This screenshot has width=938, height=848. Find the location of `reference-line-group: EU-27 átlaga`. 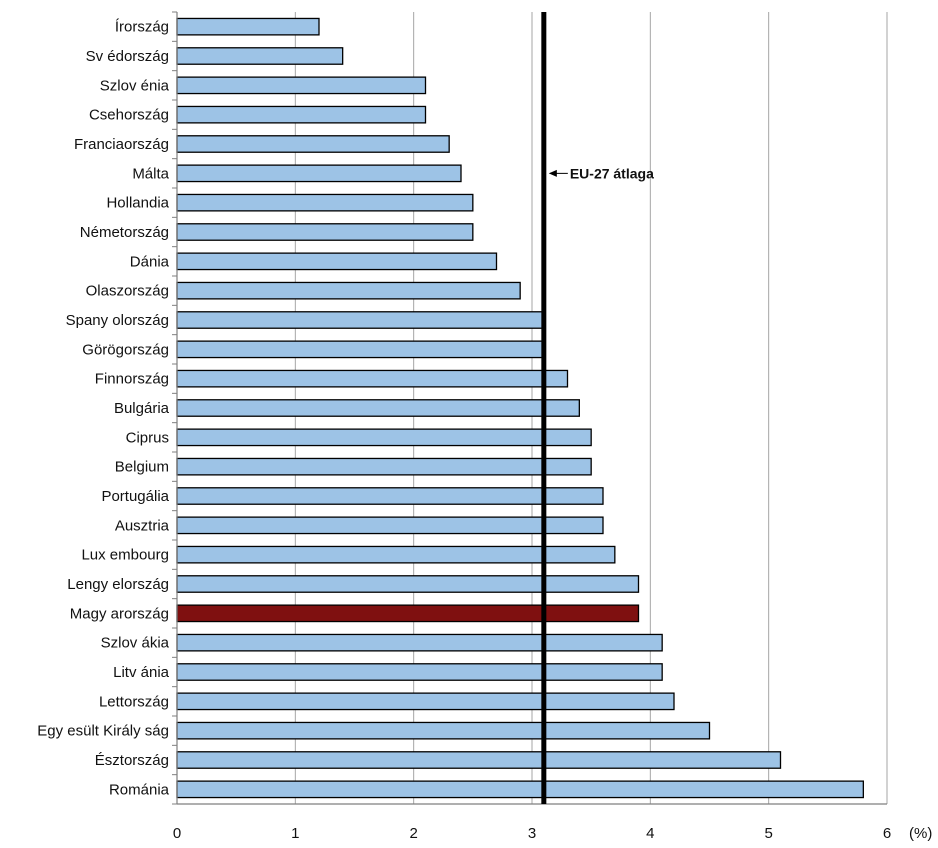

reference-line-group: EU-27 átlaga is located at coordinates (597, 408).